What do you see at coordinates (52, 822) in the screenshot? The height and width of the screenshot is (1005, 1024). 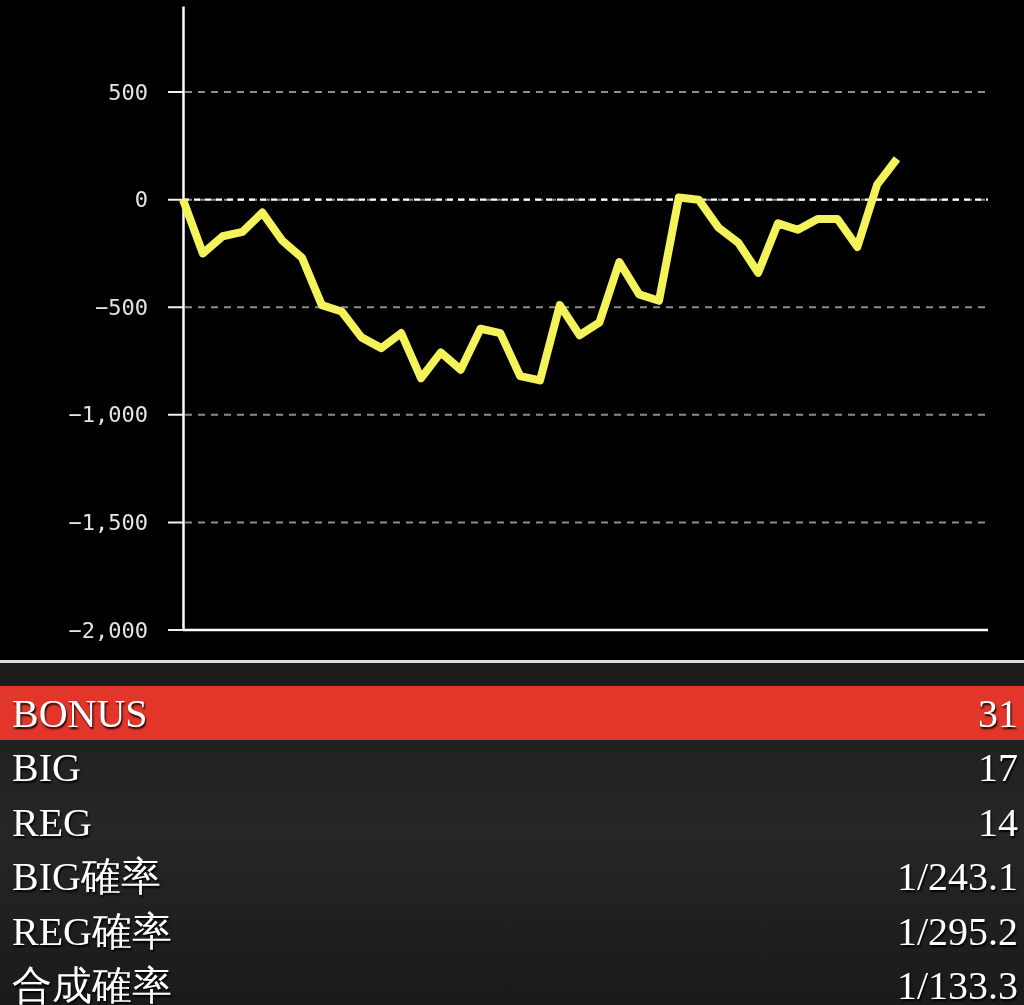 I see `text: REG` at bounding box center [52, 822].